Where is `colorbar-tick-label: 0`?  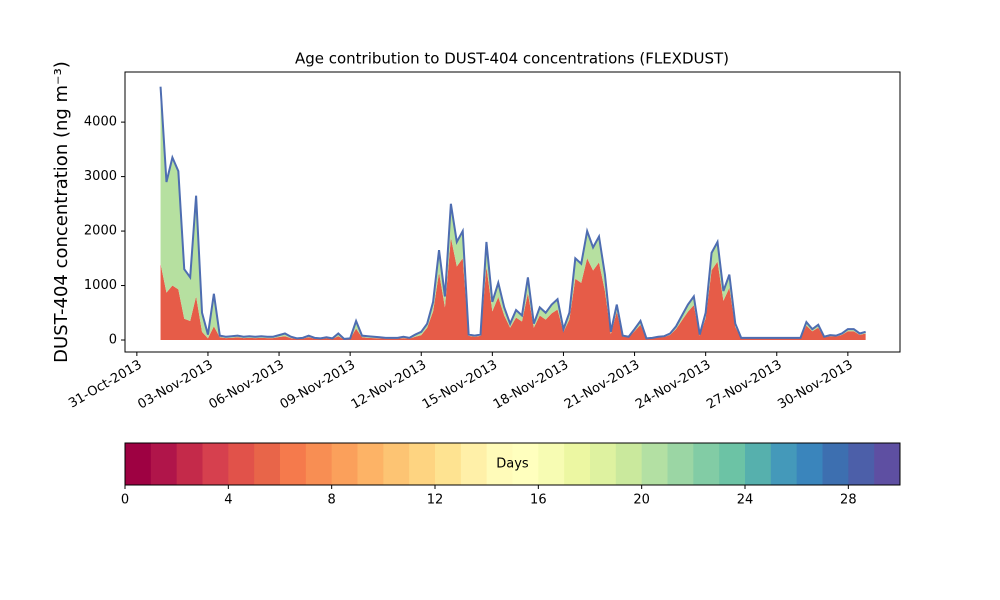 colorbar-tick-label: 0 is located at coordinates (125, 500).